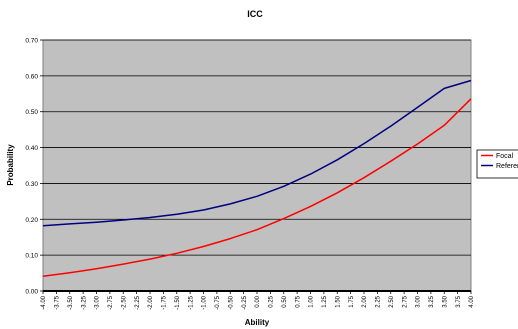 The width and height of the screenshot is (518, 329). I want to click on x-tick-label: 2.25, so click(379, 301).